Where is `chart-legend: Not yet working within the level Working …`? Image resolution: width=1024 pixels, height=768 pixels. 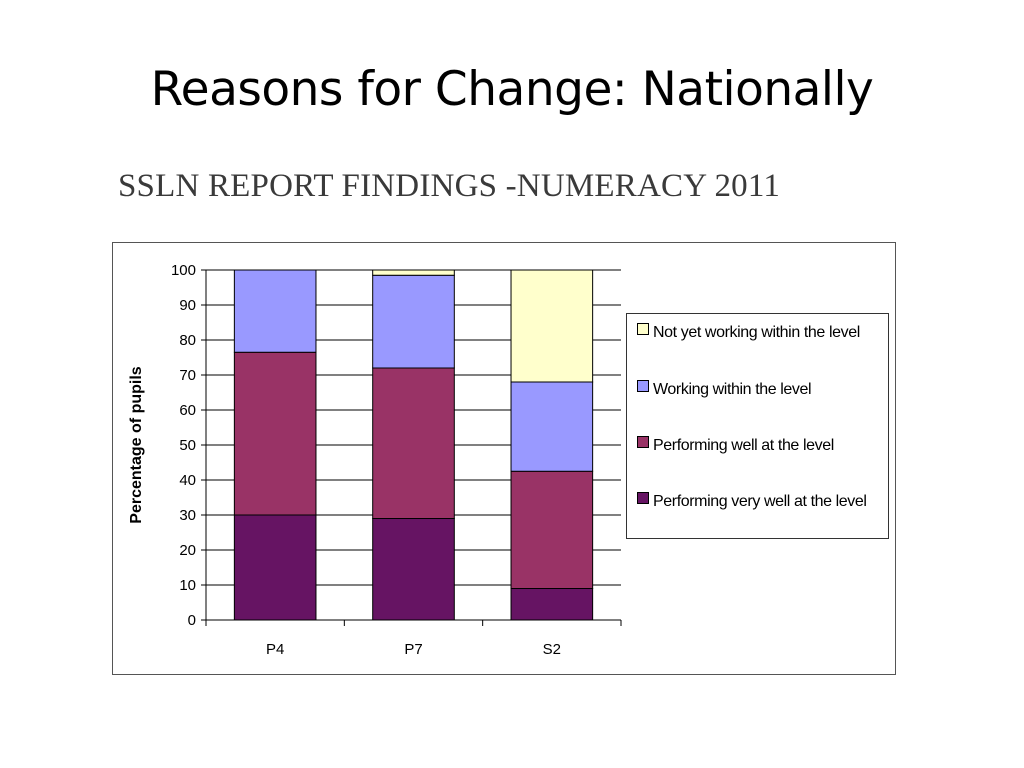 chart-legend: Not yet working within the level Working … is located at coordinates (757, 426).